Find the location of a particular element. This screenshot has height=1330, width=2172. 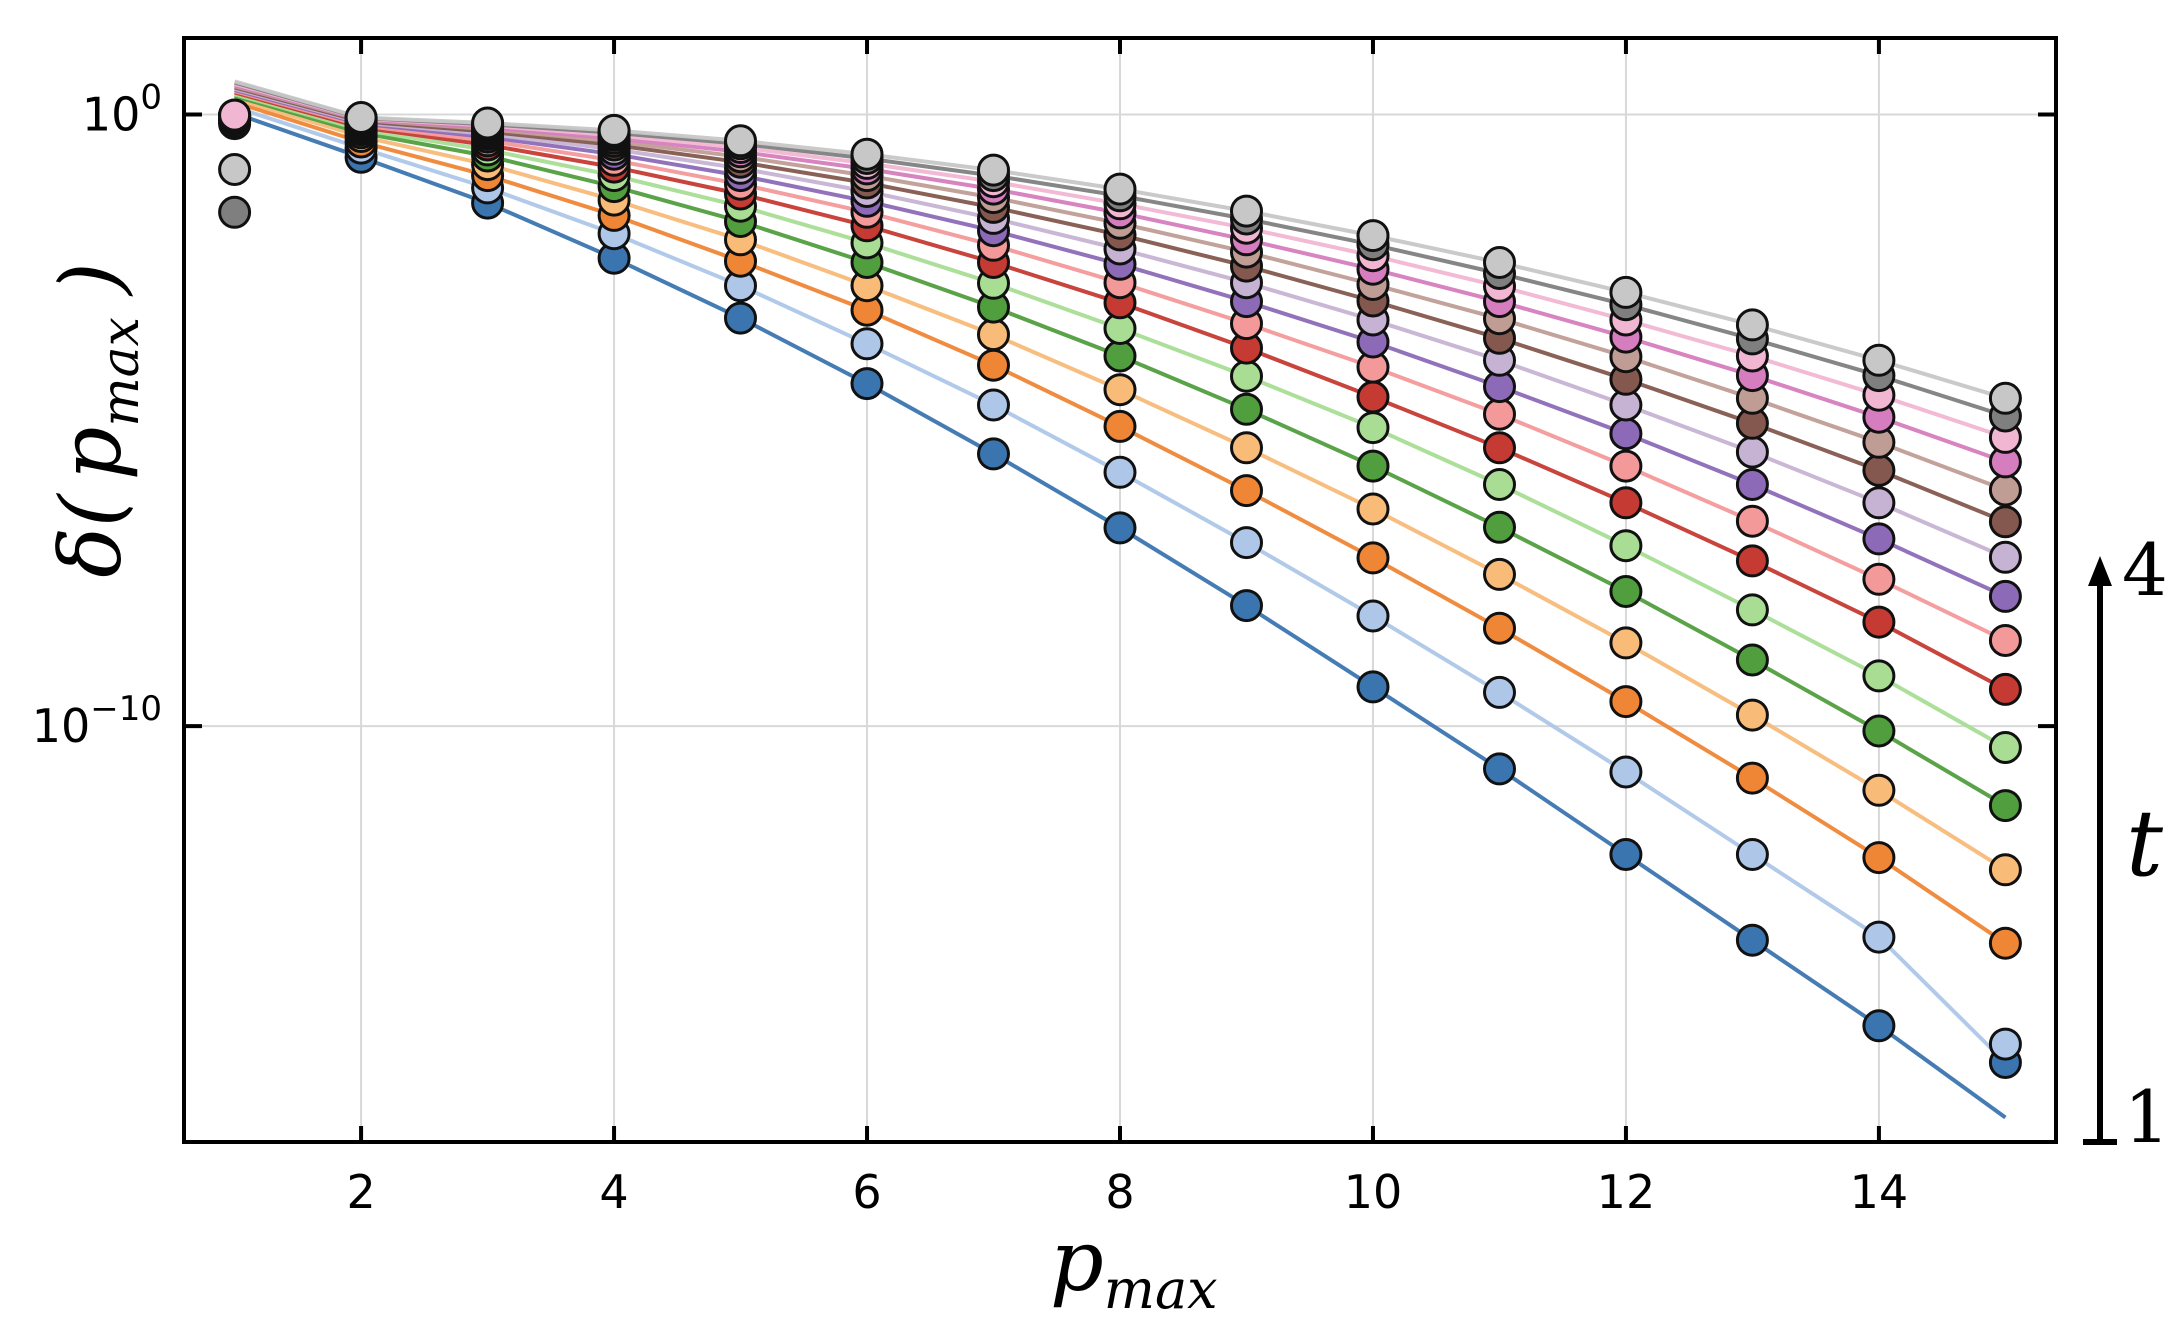

svg-text: δ(pmax) is located at coordinates (96, 420).